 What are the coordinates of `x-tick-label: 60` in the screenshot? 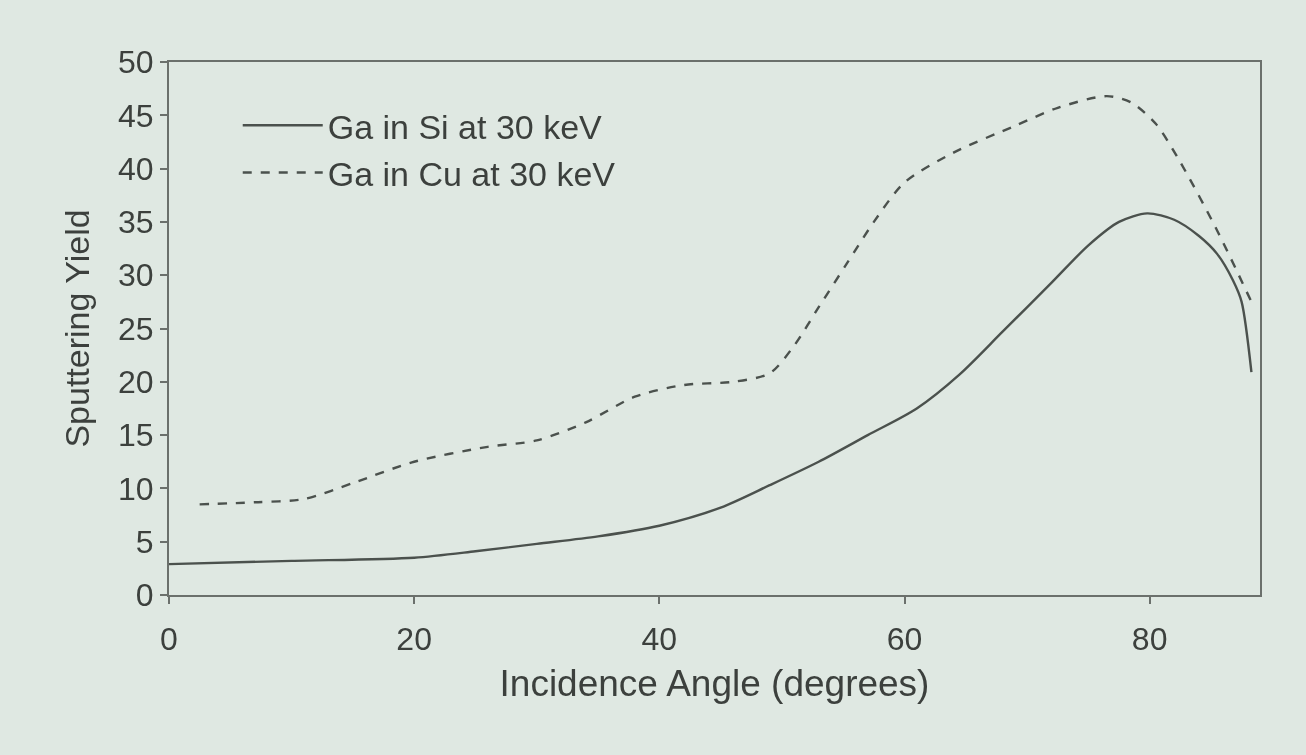 It's located at (904, 639).